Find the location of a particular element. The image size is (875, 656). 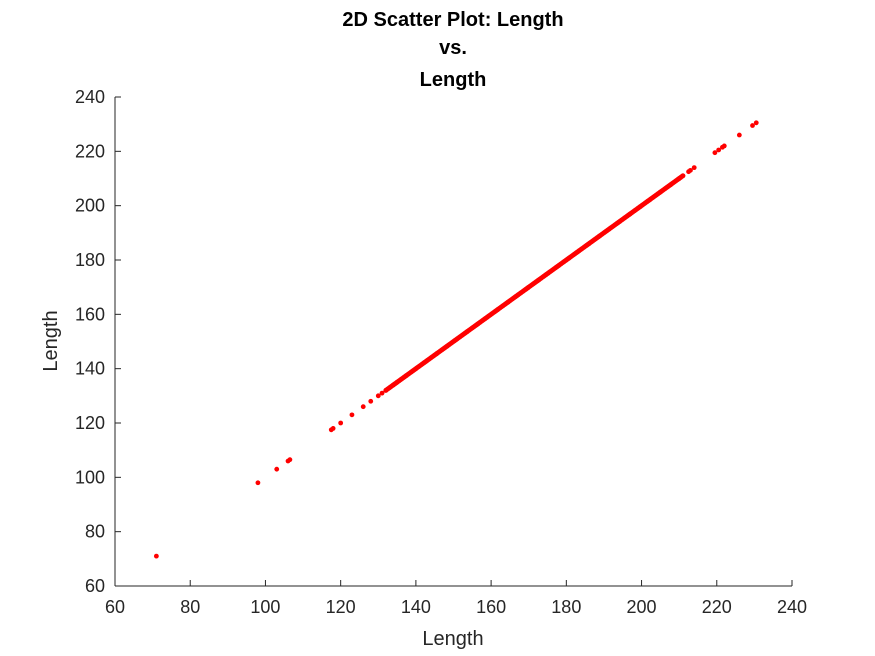

y-axis-ticks: 60 80 100 120 140 160 180 200 220 240 is located at coordinates (98, 341).